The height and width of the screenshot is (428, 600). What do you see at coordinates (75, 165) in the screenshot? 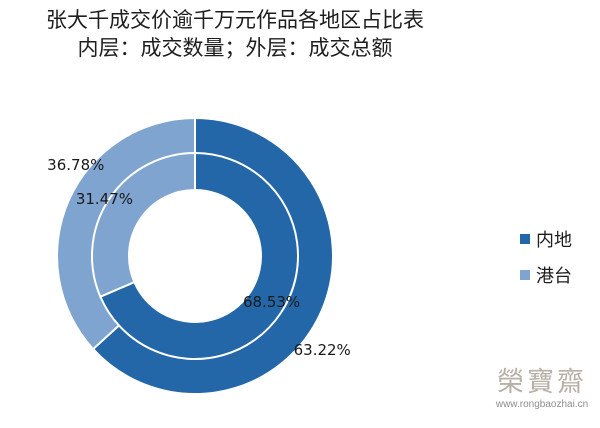
I see `outer-ring-label-hk-taiwan: 36.78%` at bounding box center [75, 165].